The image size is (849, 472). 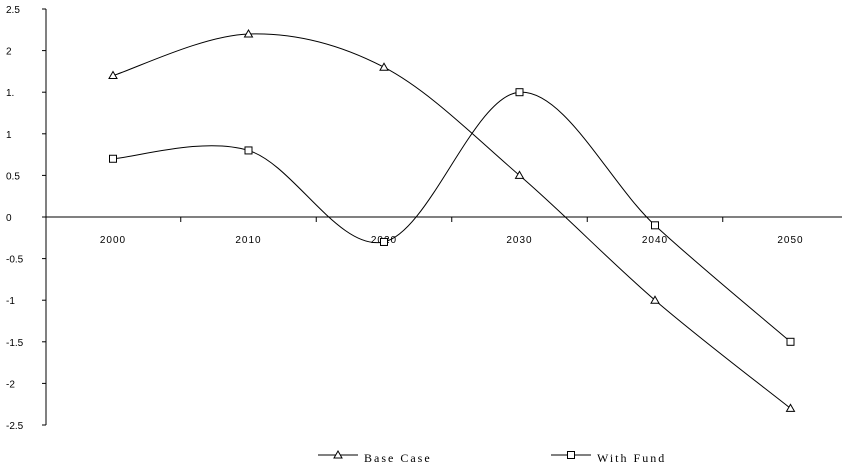 What do you see at coordinates (571, 455) in the screenshot?
I see `legend-square-marker` at bounding box center [571, 455].